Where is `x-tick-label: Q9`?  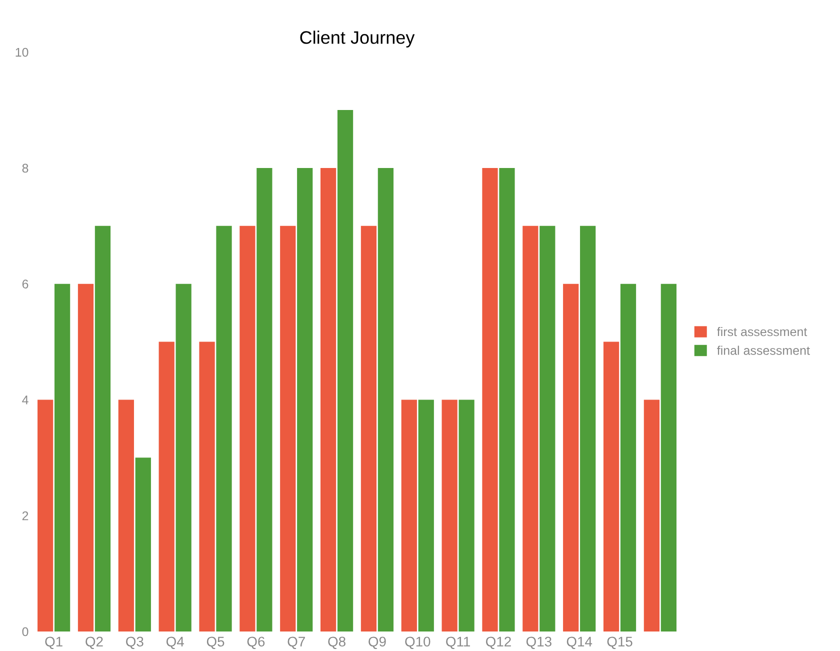 x-tick-label: Q9 is located at coordinates (377, 643).